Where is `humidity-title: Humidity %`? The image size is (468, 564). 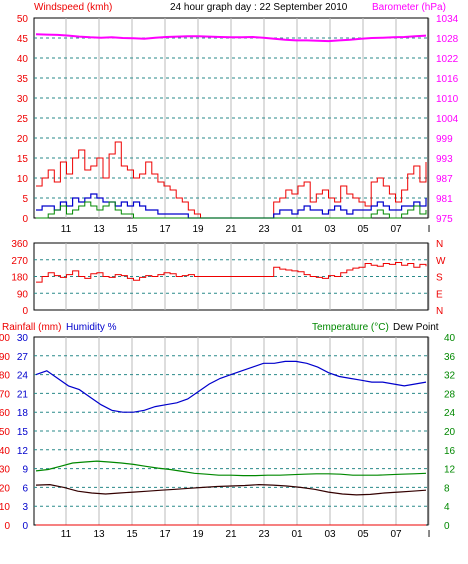
humidity-title: Humidity % is located at coordinates (91, 327).